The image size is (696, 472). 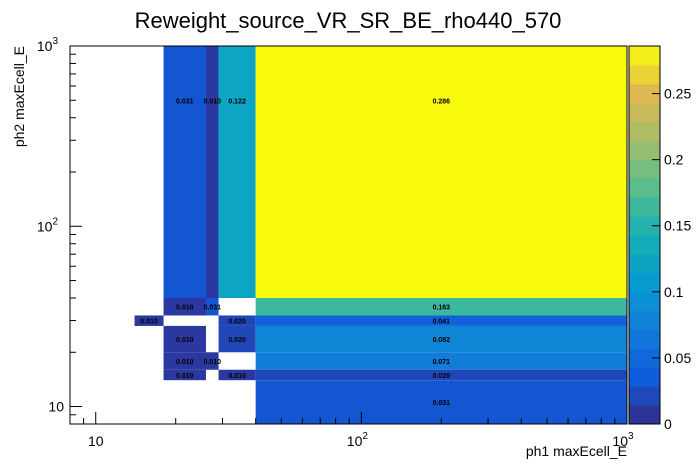 I want to click on x-axis-tick-label: 102, so click(x=358, y=440).